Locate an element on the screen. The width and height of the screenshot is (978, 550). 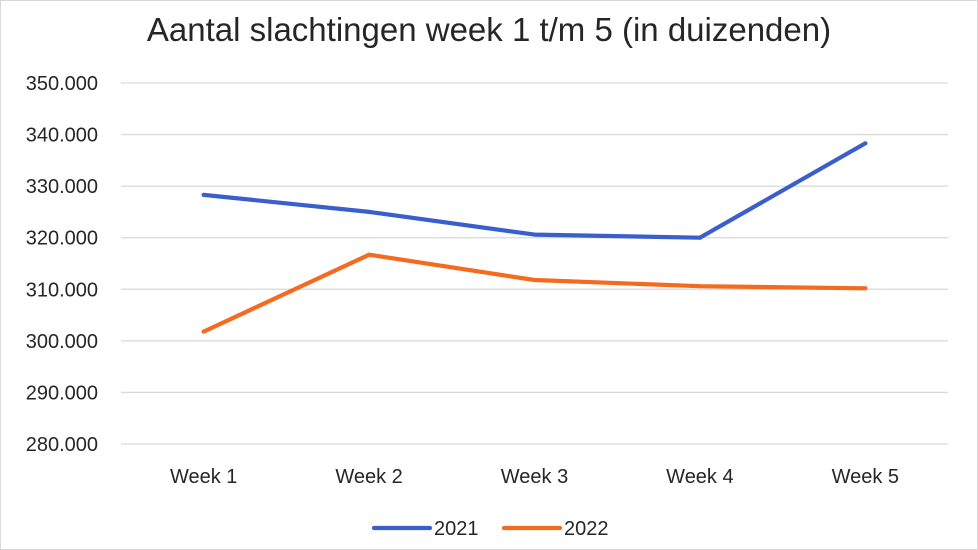
x-tick-label: Week 1 is located at coordinates (203, 477).